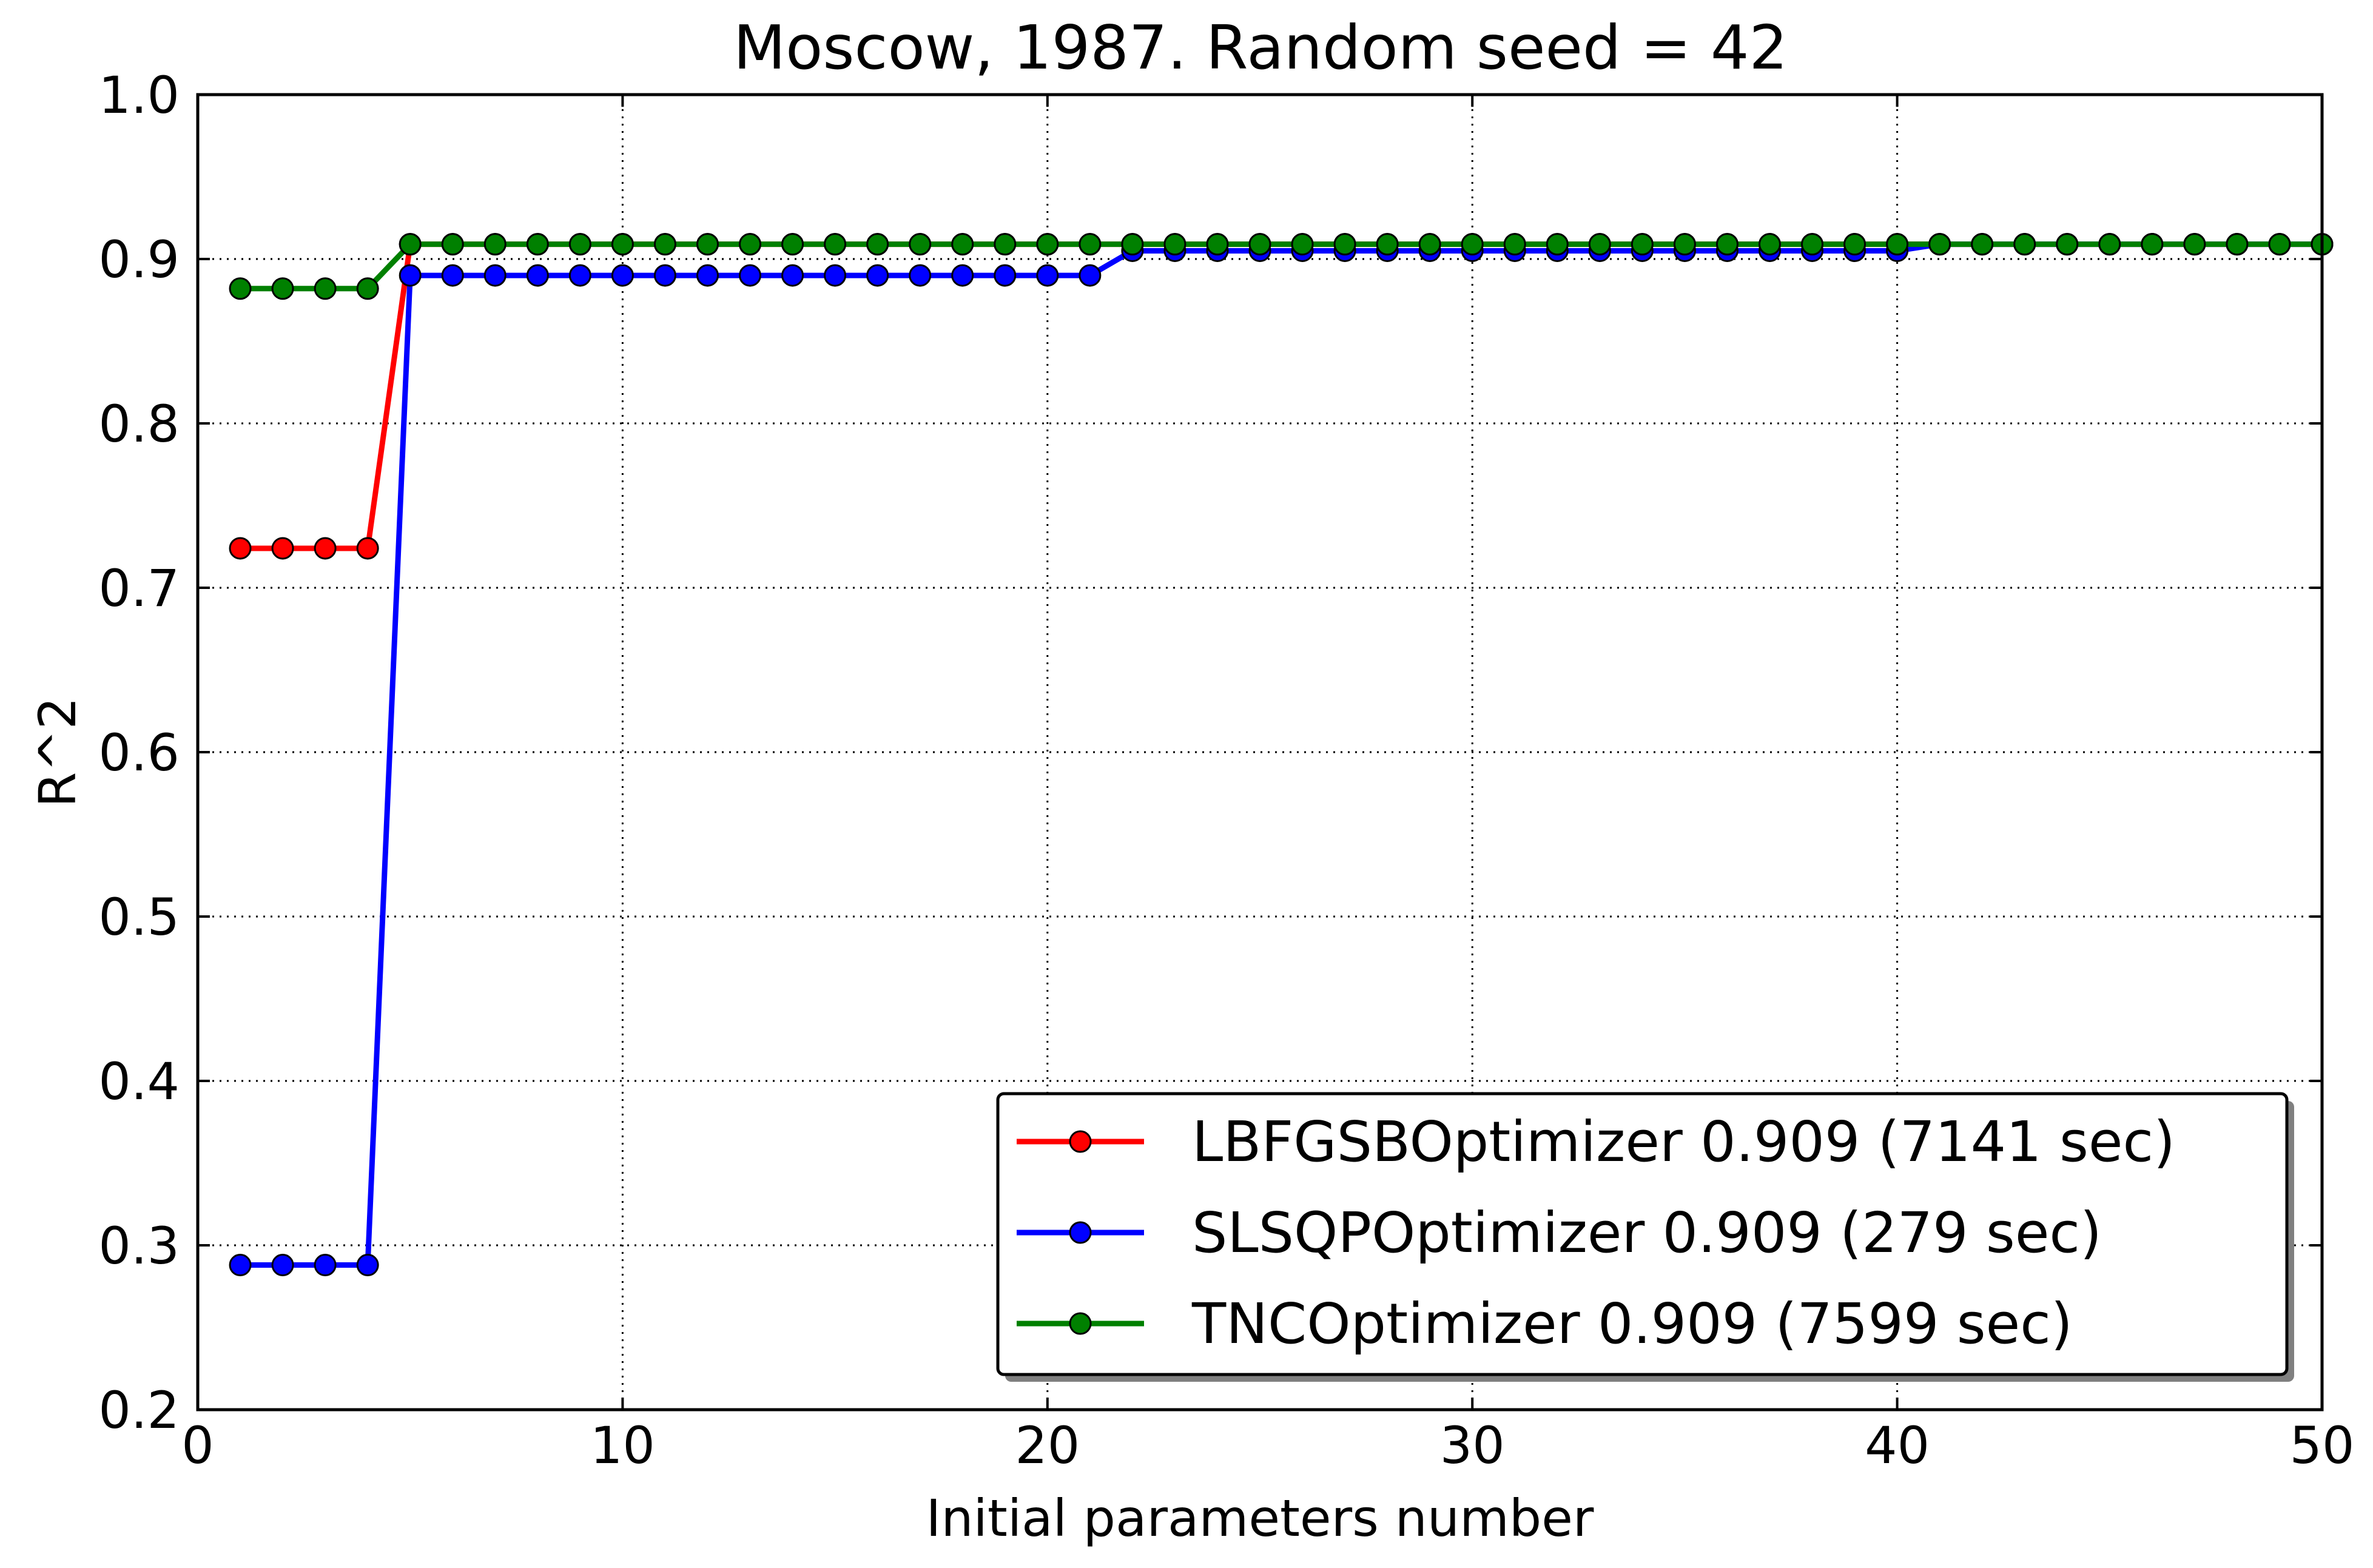  What do you see at coordinates (2322, 1445) in the screenshot?
I see `x-tick-label: 50` at bounding box center [2322, 1445].